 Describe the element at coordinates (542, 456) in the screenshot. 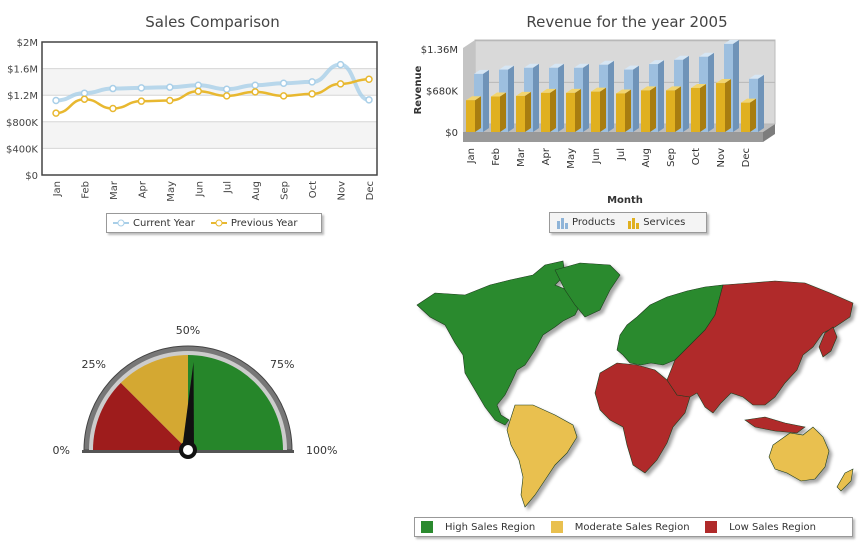

I see `region-south-america` at that location.